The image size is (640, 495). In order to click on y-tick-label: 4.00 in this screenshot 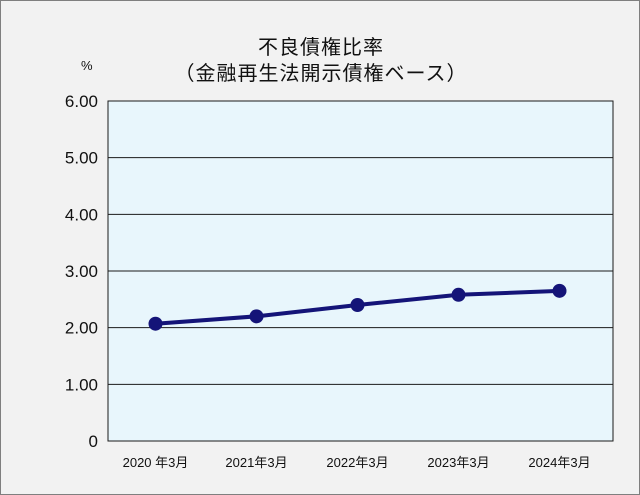, I will do `click(81, 214)`.